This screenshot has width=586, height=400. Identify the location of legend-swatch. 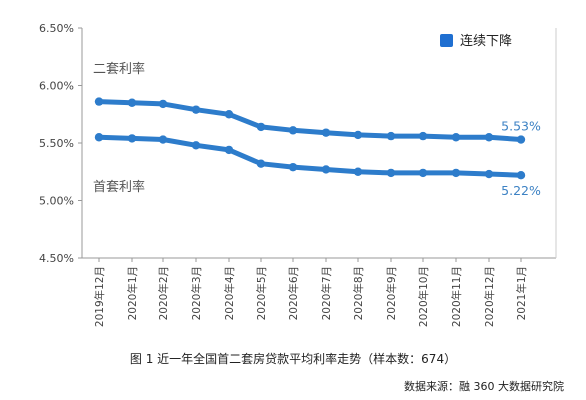
(446, 40).